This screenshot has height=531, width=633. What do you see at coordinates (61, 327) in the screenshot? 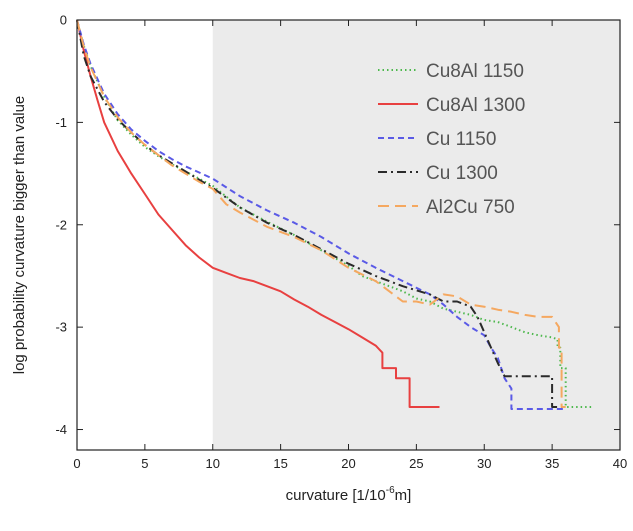
I see `y-tick-label: -3` at bounding box center [61, 327].